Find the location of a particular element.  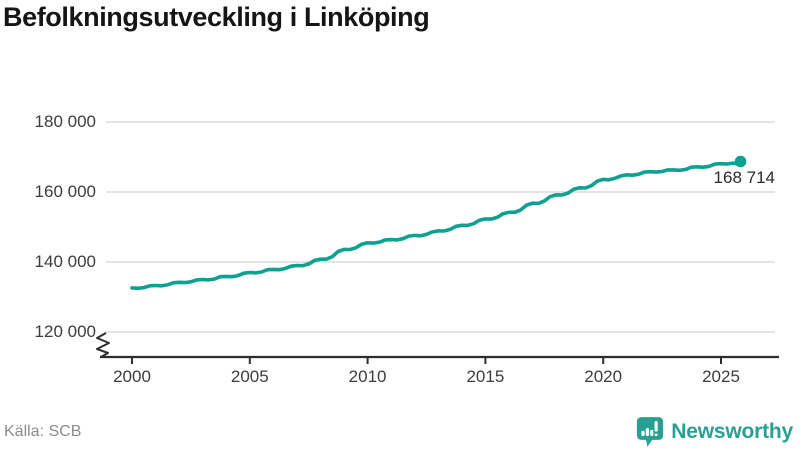

y-axis-tick-label: 120 000 is located at coordinates (65, 331).